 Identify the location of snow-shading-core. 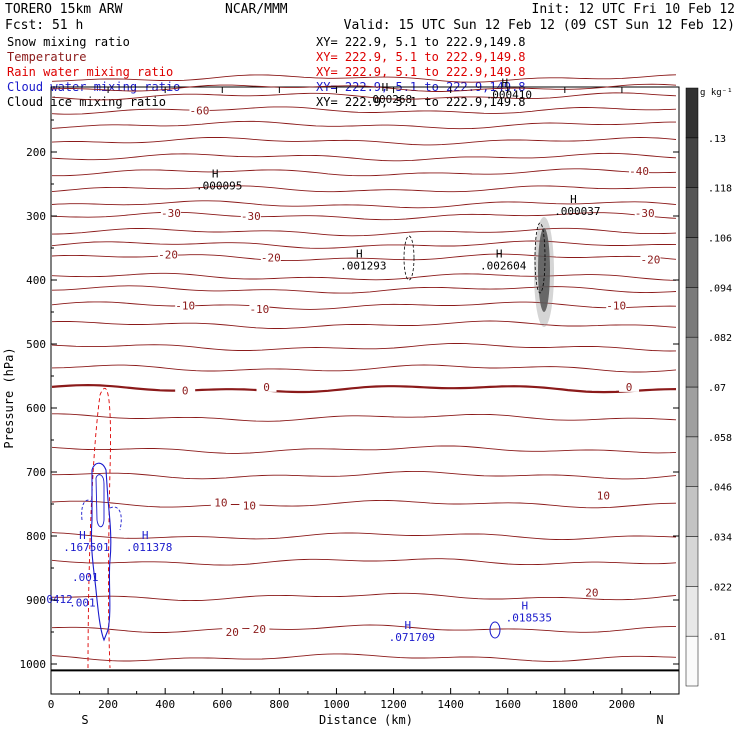
(544, 270).